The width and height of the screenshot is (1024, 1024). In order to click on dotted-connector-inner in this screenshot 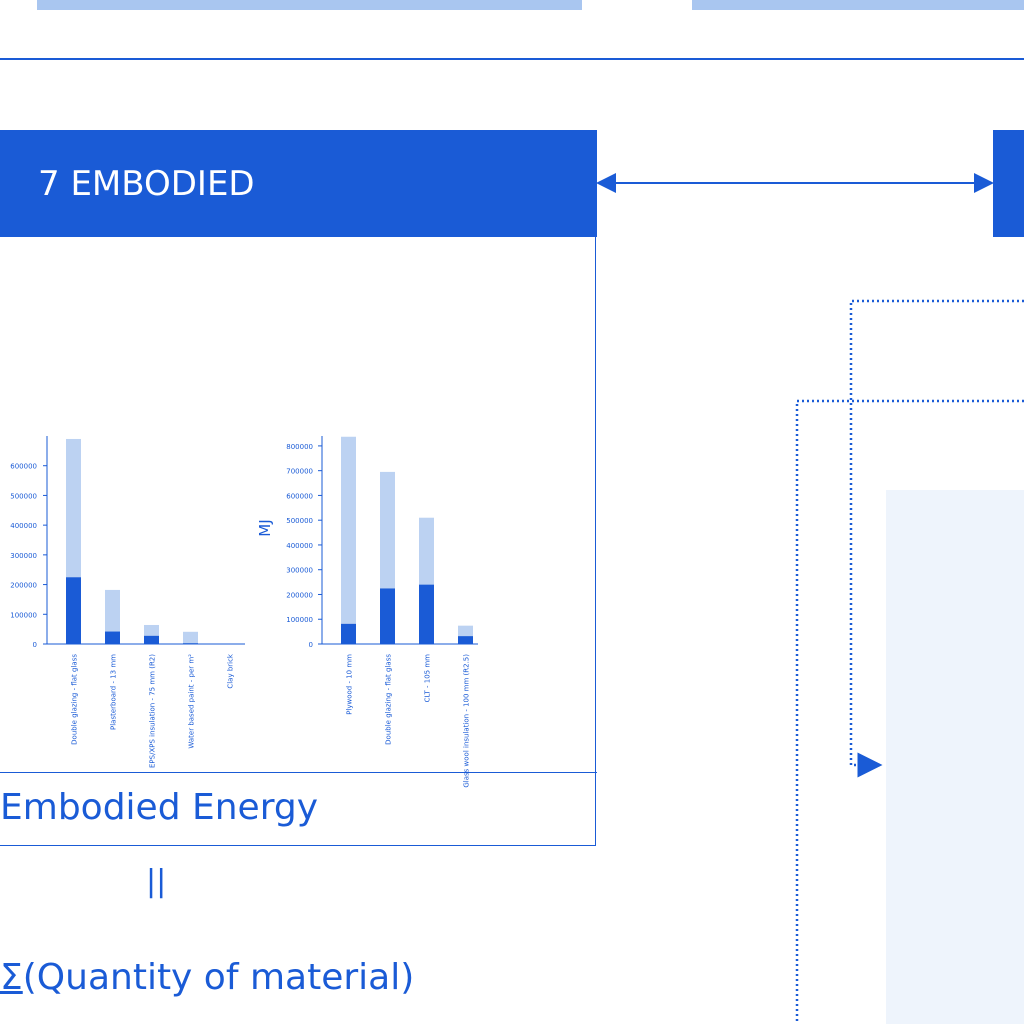, I will do `click(909, 711)`.